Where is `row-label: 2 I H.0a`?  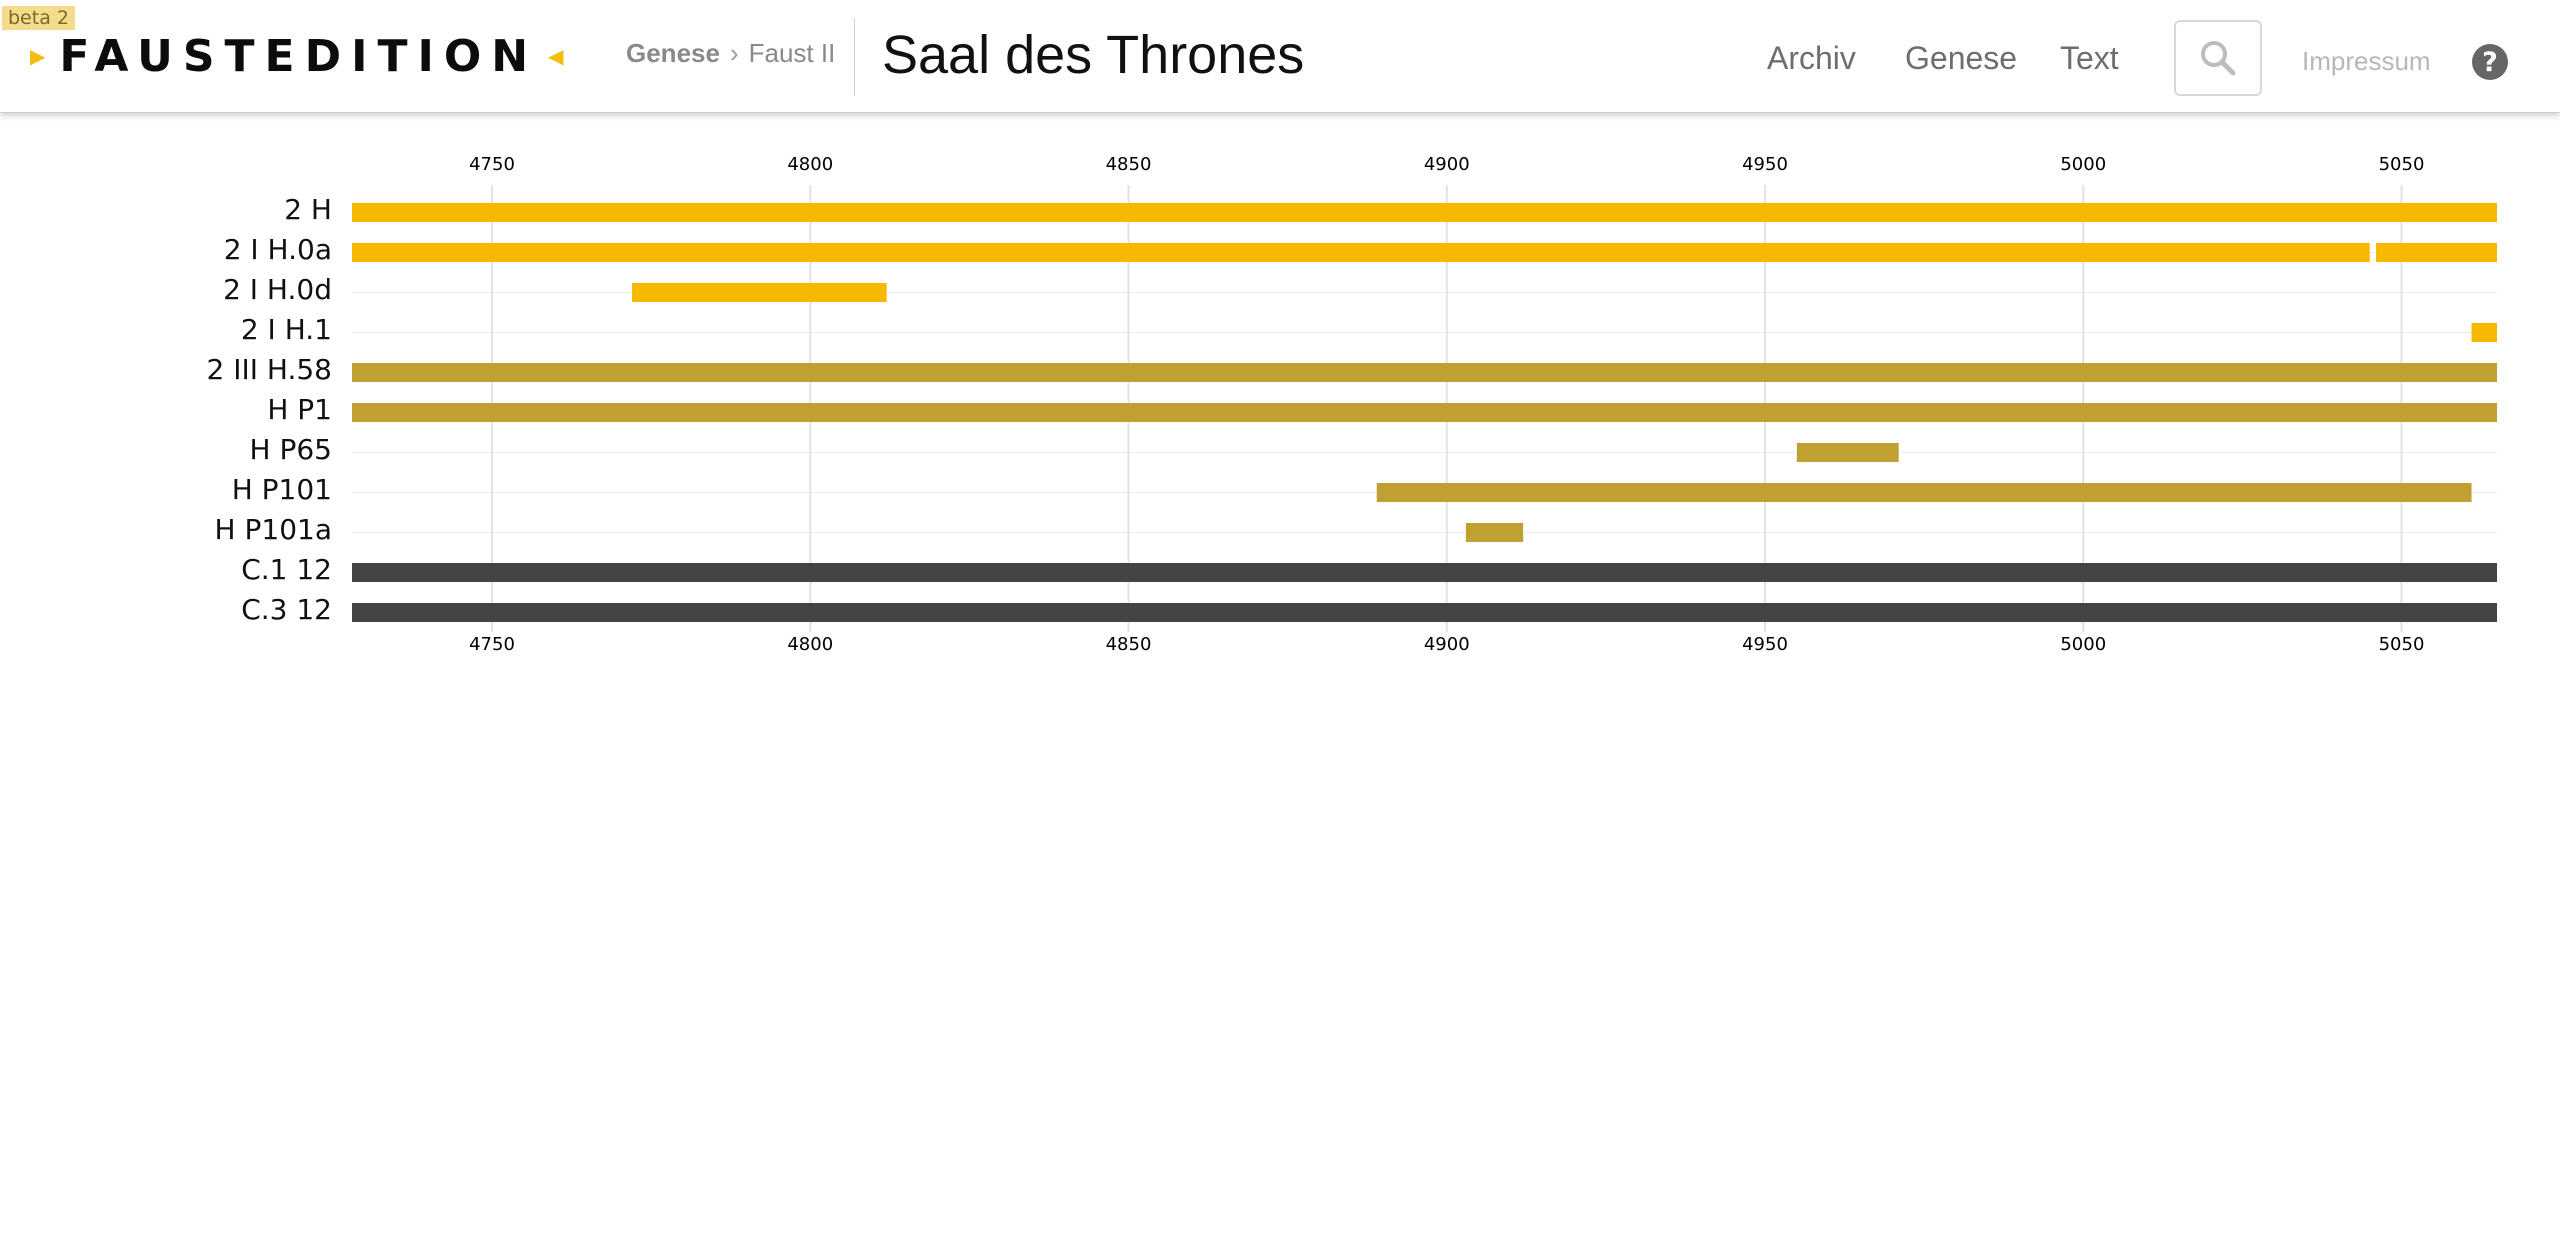
row-label: 2 I H.0a is located at coordinates (278, 249).